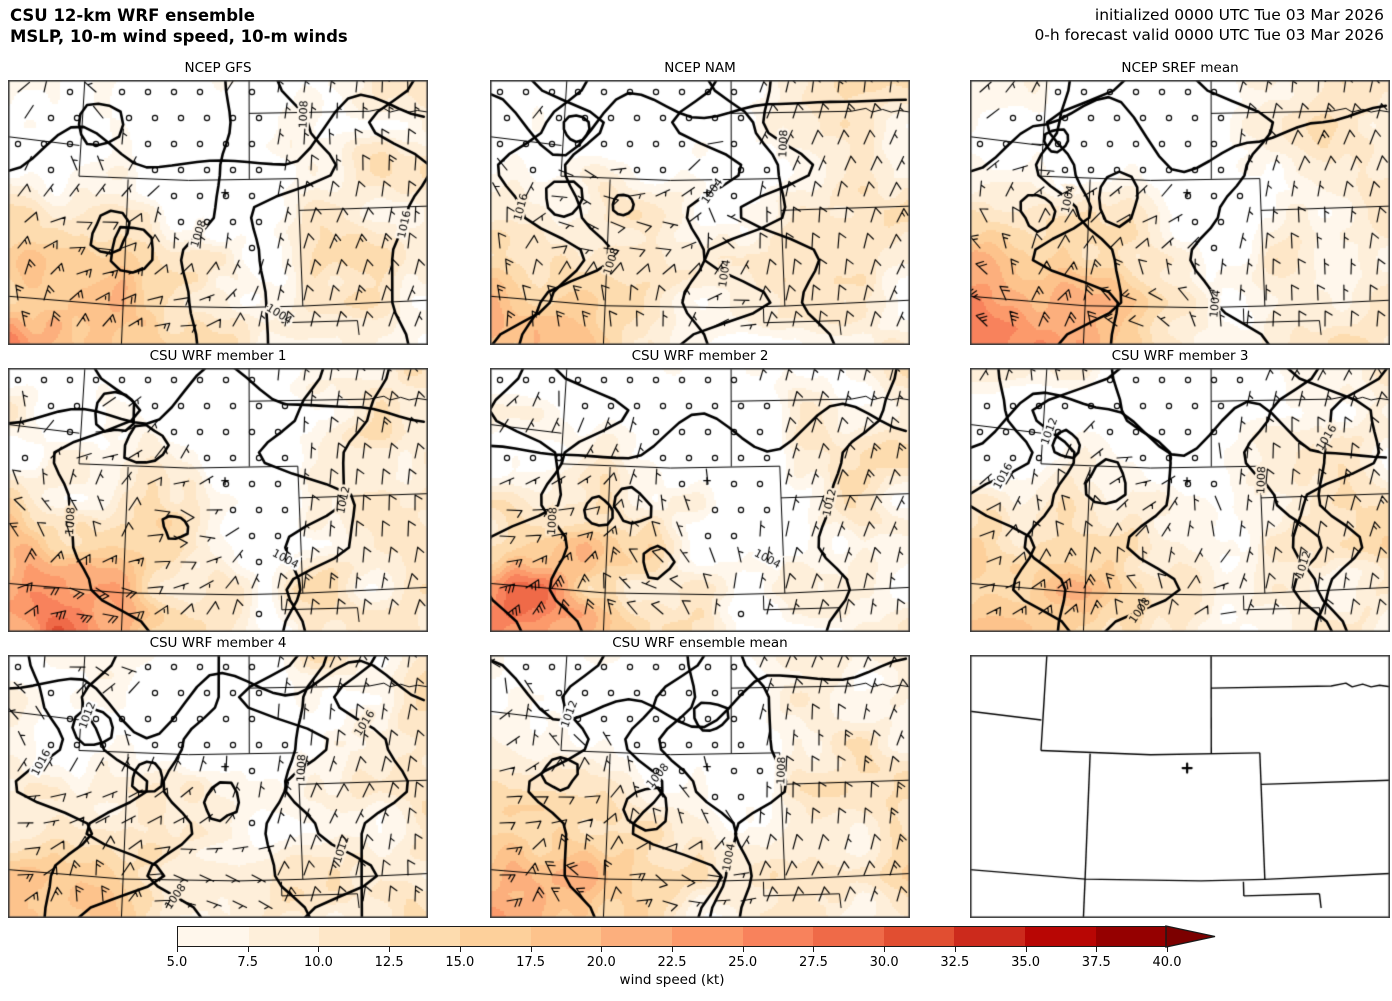 The height and width of the screenshot is (1001, 1392). What do you see at coordinates (218, 356) in the screenshot?
I see `panel-title: CSU WRF member 1` at bounding box center [218, 356].